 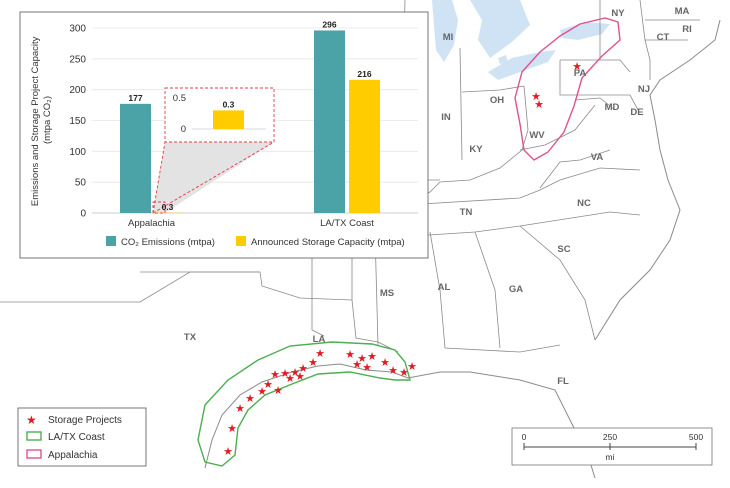 I want to click on scale-tick-label: 0, so click(x=524, y=437).